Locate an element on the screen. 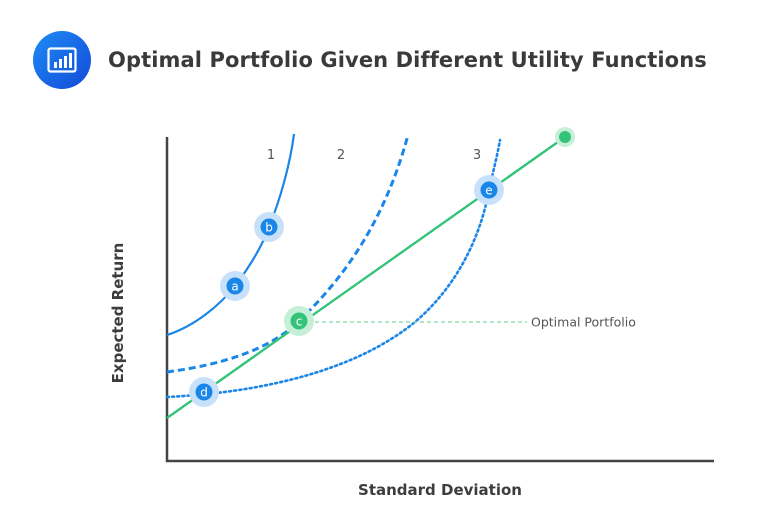 The height and width of the screenshot is (527, 768). point-d-label: d is located at coordinates (204, 393).